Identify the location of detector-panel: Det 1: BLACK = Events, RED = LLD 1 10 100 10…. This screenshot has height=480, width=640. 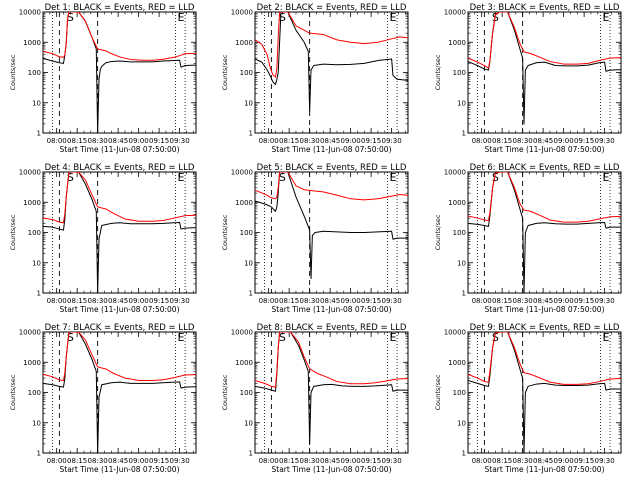
(103, 78).